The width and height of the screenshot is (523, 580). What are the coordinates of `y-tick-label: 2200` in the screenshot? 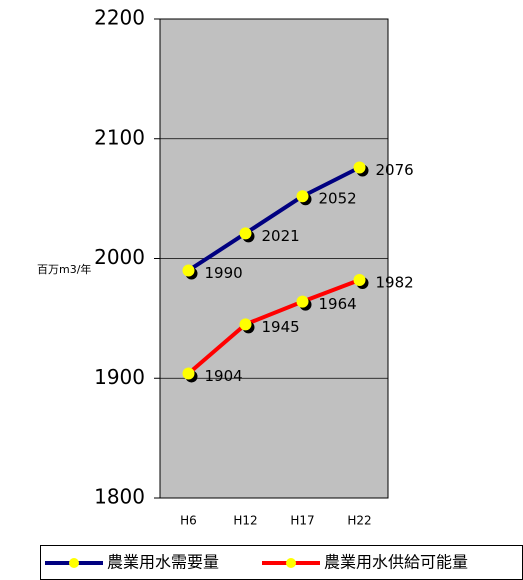 It's located at (119, 18).